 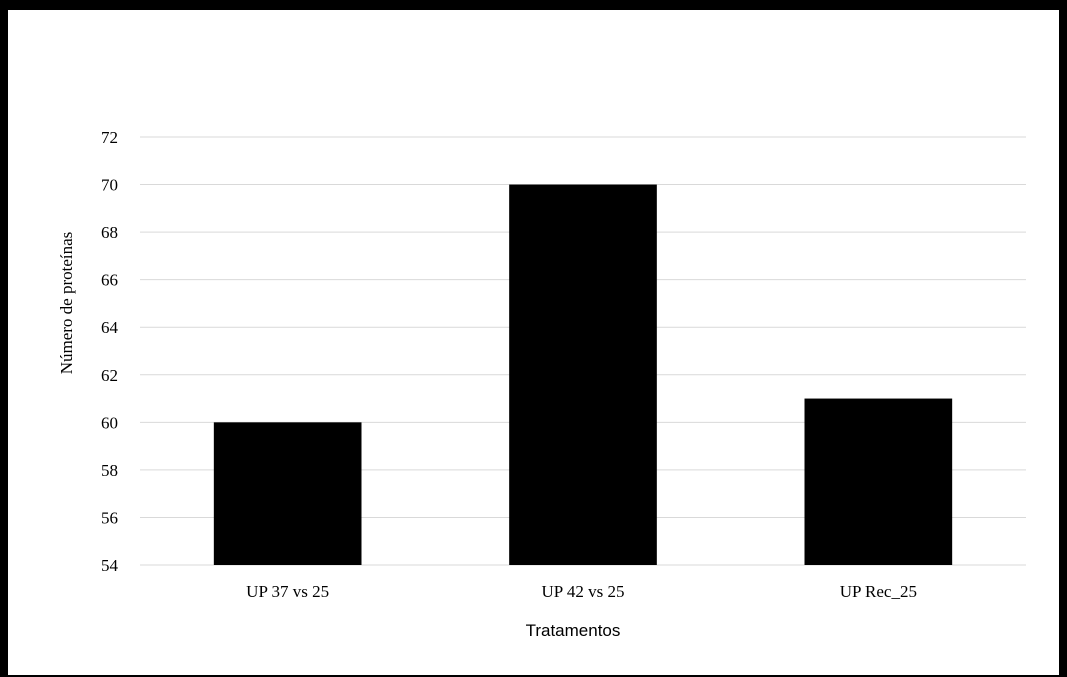 I want to click on y-tick-labels: 54 56 58 60 62 64 66 68 70 72, so click(x=110, y=351).